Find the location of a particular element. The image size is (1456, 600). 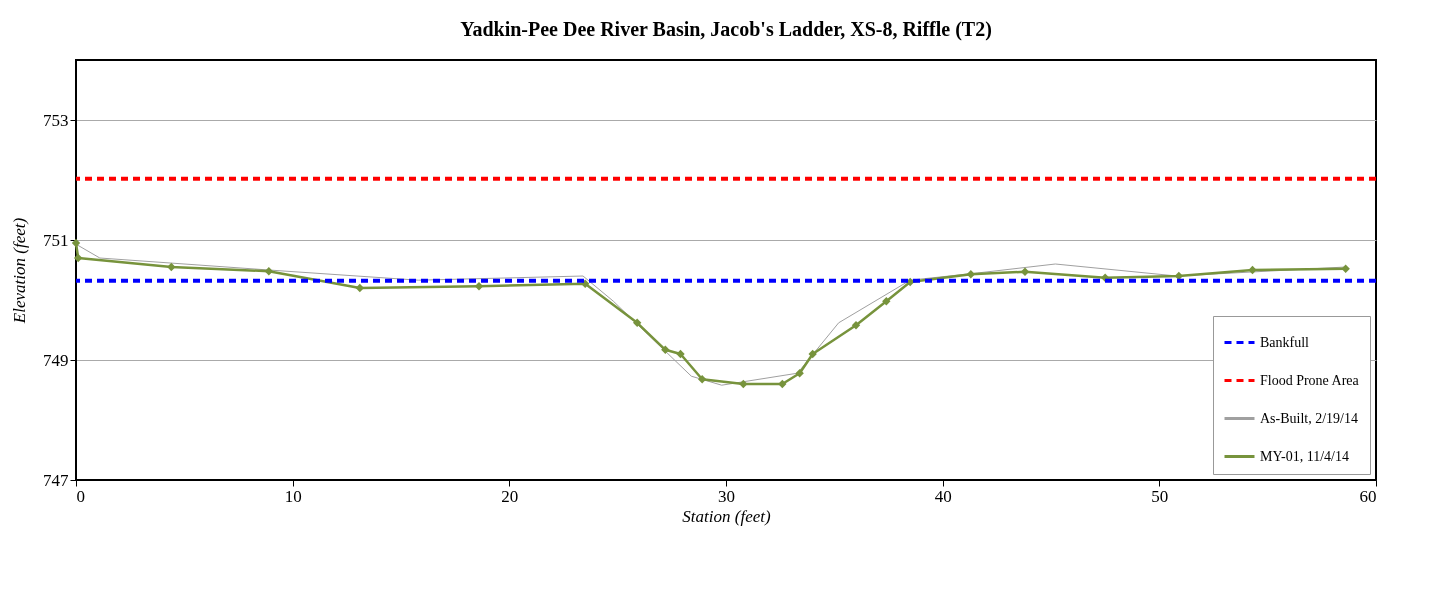

legend-label: MY-01, 11/4/14 is located at coordinates (1304, 456).